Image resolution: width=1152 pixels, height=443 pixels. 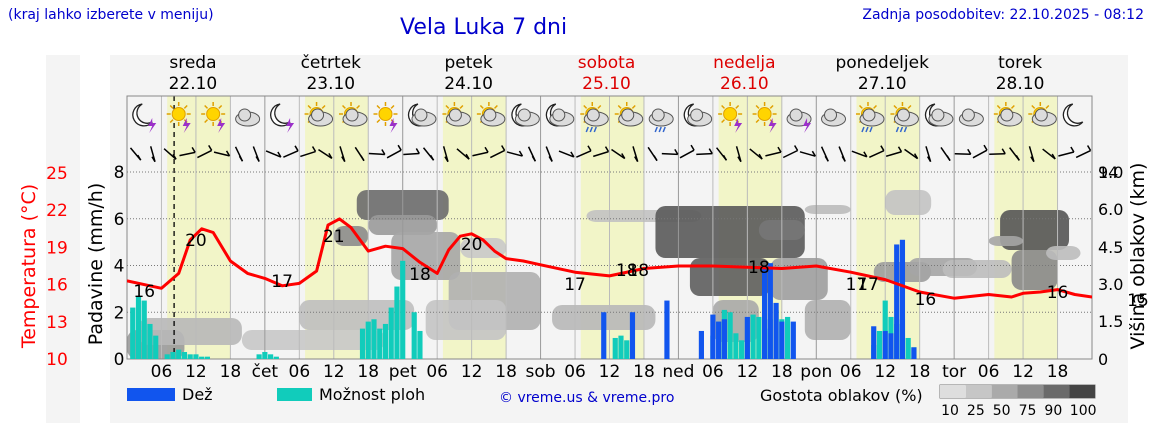 I want to click on moon-shape, so click(x=1073, y=115).